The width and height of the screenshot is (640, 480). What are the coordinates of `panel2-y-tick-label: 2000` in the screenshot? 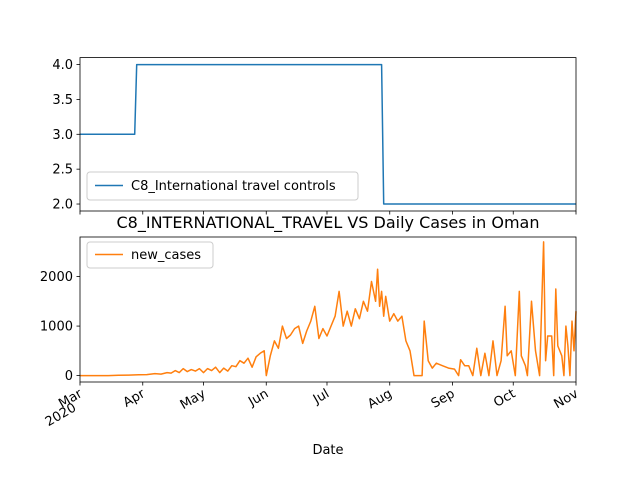 It's located at (56, 277).